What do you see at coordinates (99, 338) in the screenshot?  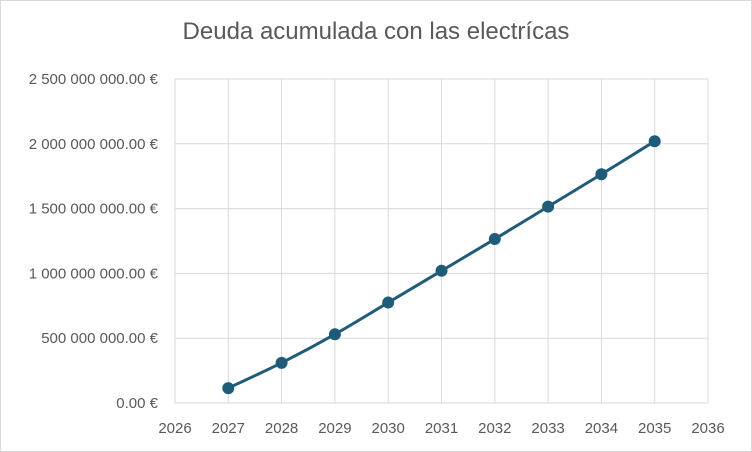 I see `y-tick-label: 500 000 000.00 €` at bounding box center [99, 338].